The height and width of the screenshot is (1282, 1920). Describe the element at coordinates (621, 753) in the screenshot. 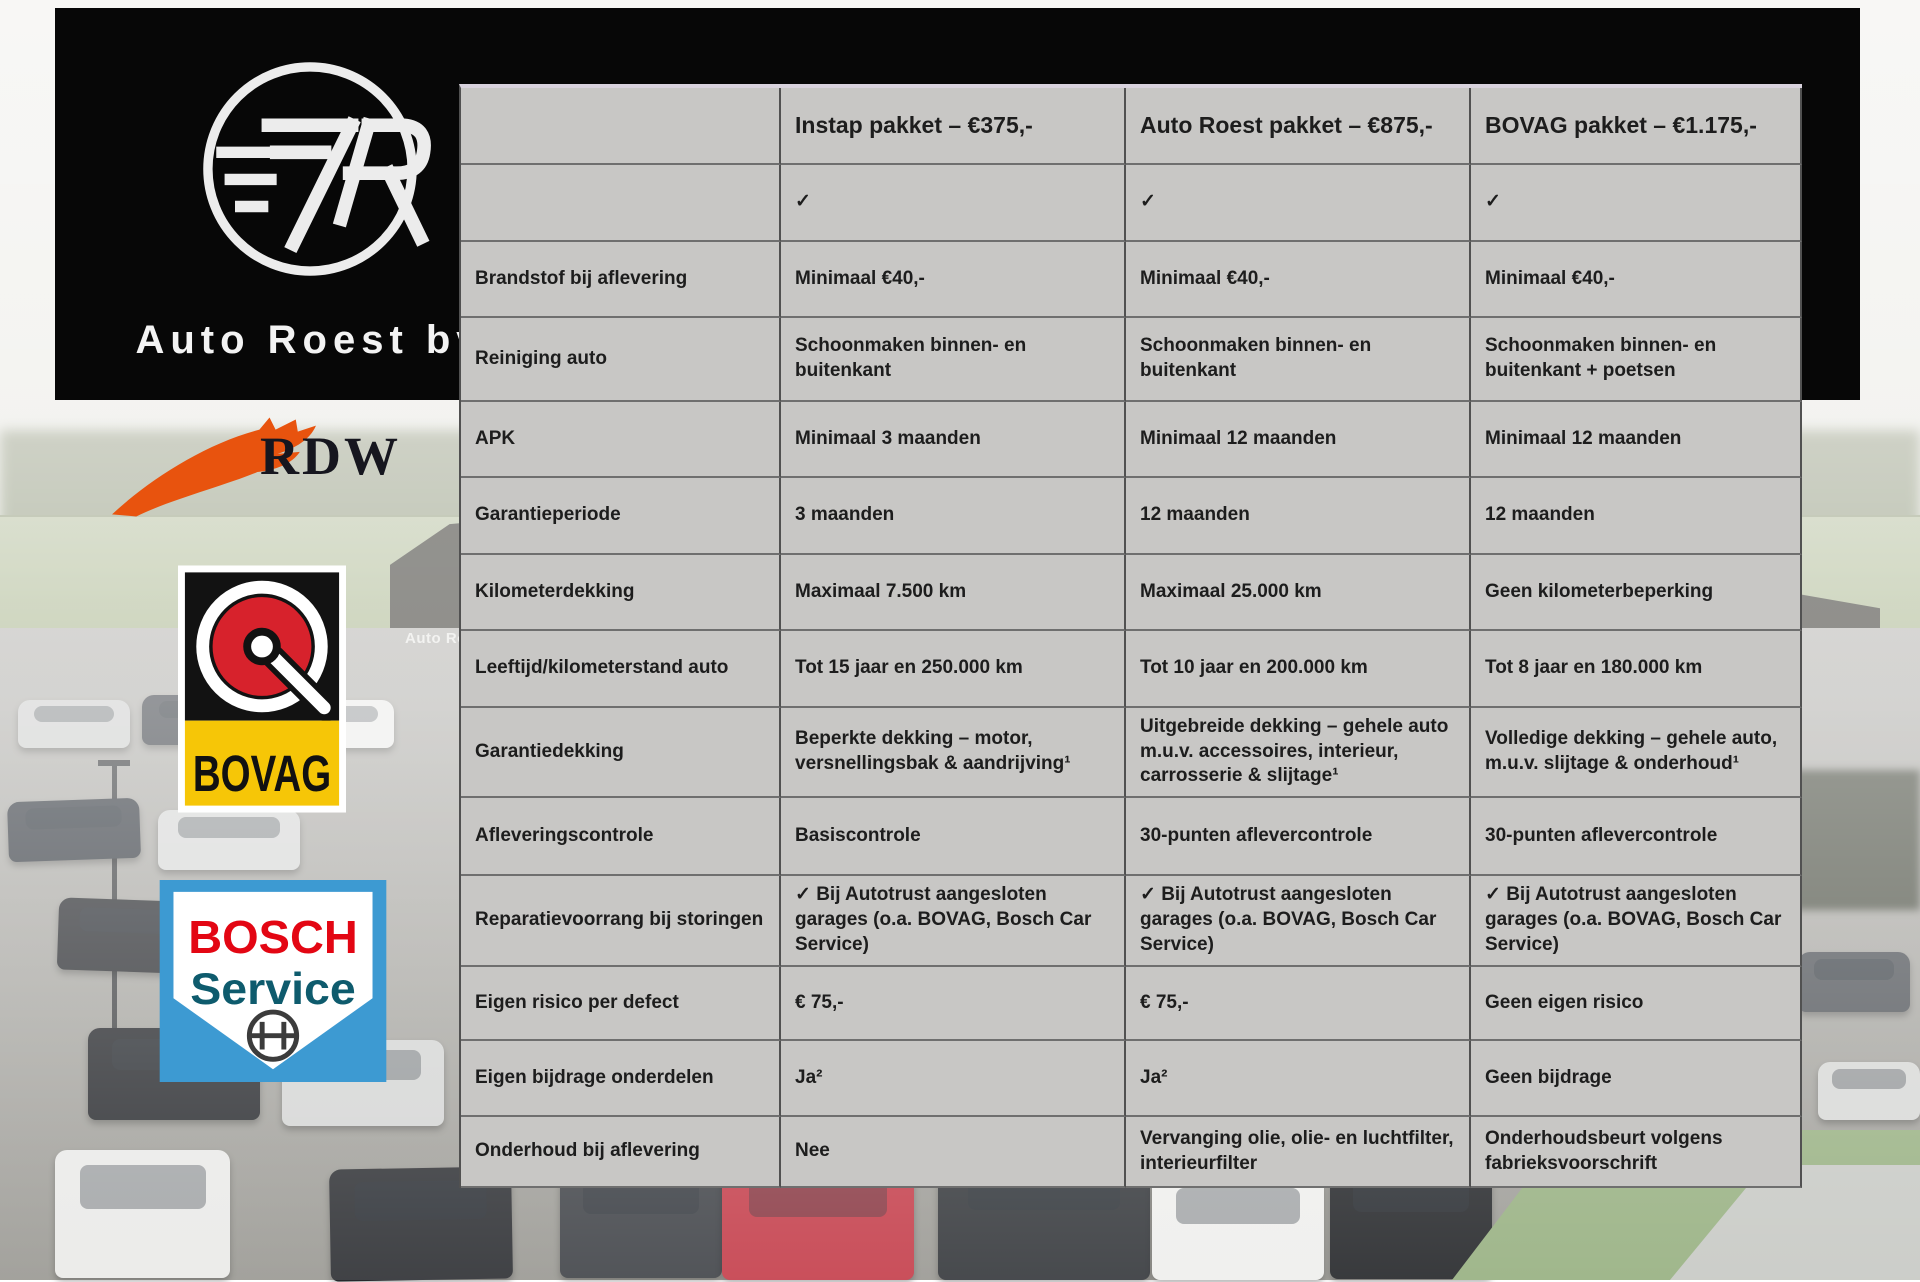

I see `row-label-garantiedekking: Garantiedekking` at that location.